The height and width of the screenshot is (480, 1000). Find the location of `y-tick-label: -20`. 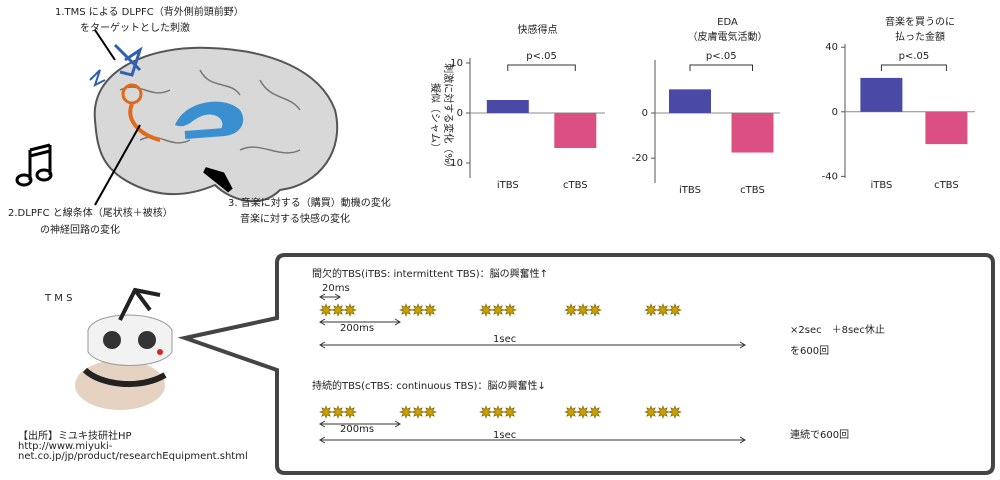

y-tick-label: -20 is located at coordinates (640, 158).